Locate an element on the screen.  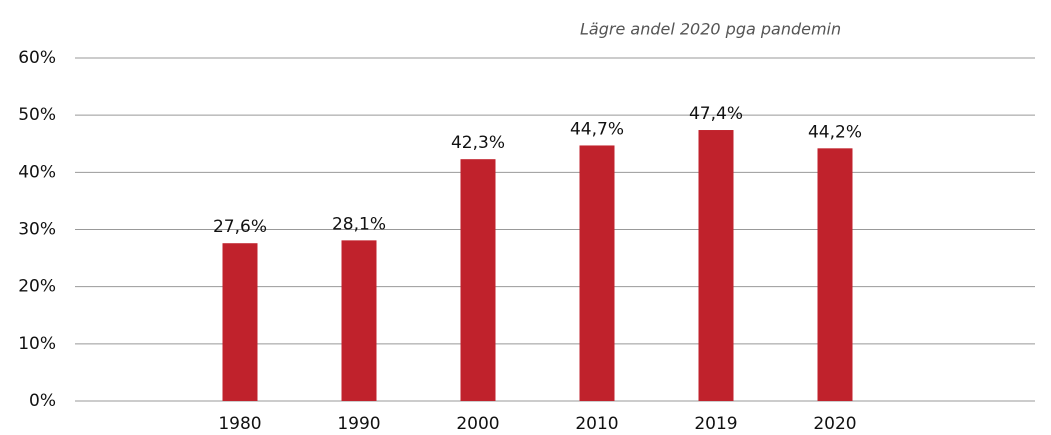
x-tick-label: 1980 is located at coordinates (239, 424).